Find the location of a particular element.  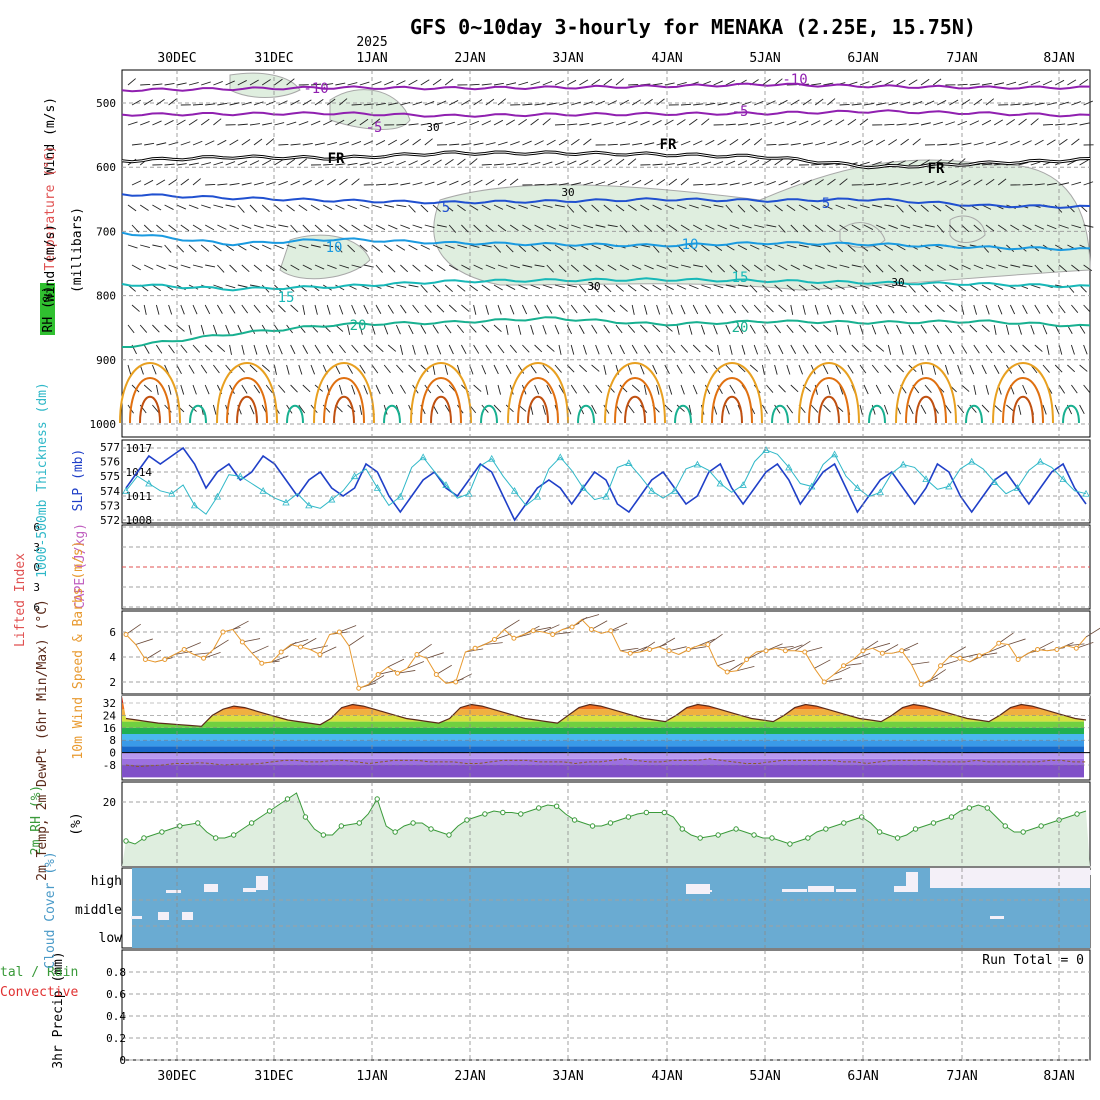

isotherm-label: -5 is located at coordinates (740, 112).